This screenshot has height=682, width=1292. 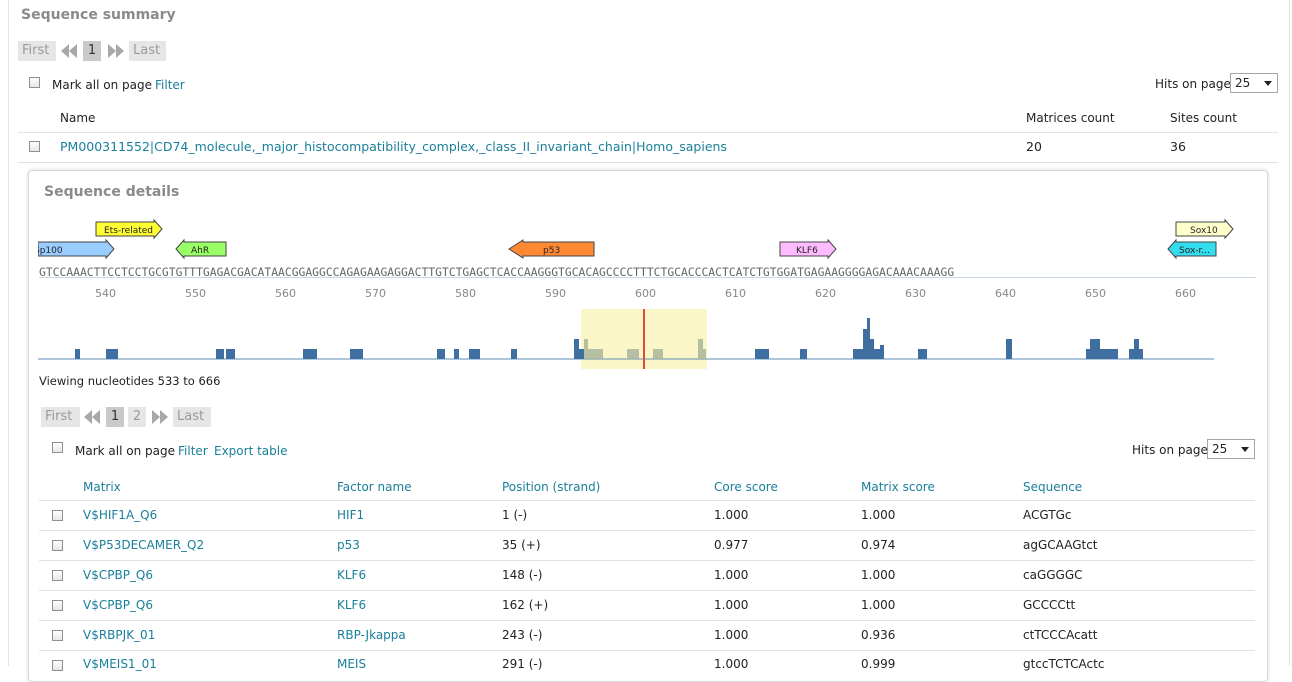 What do you see at coordinates (1053, 575) in the screenshot?
I see `sequence-cell: caGGGGC` at bounding box center [1053, 575].